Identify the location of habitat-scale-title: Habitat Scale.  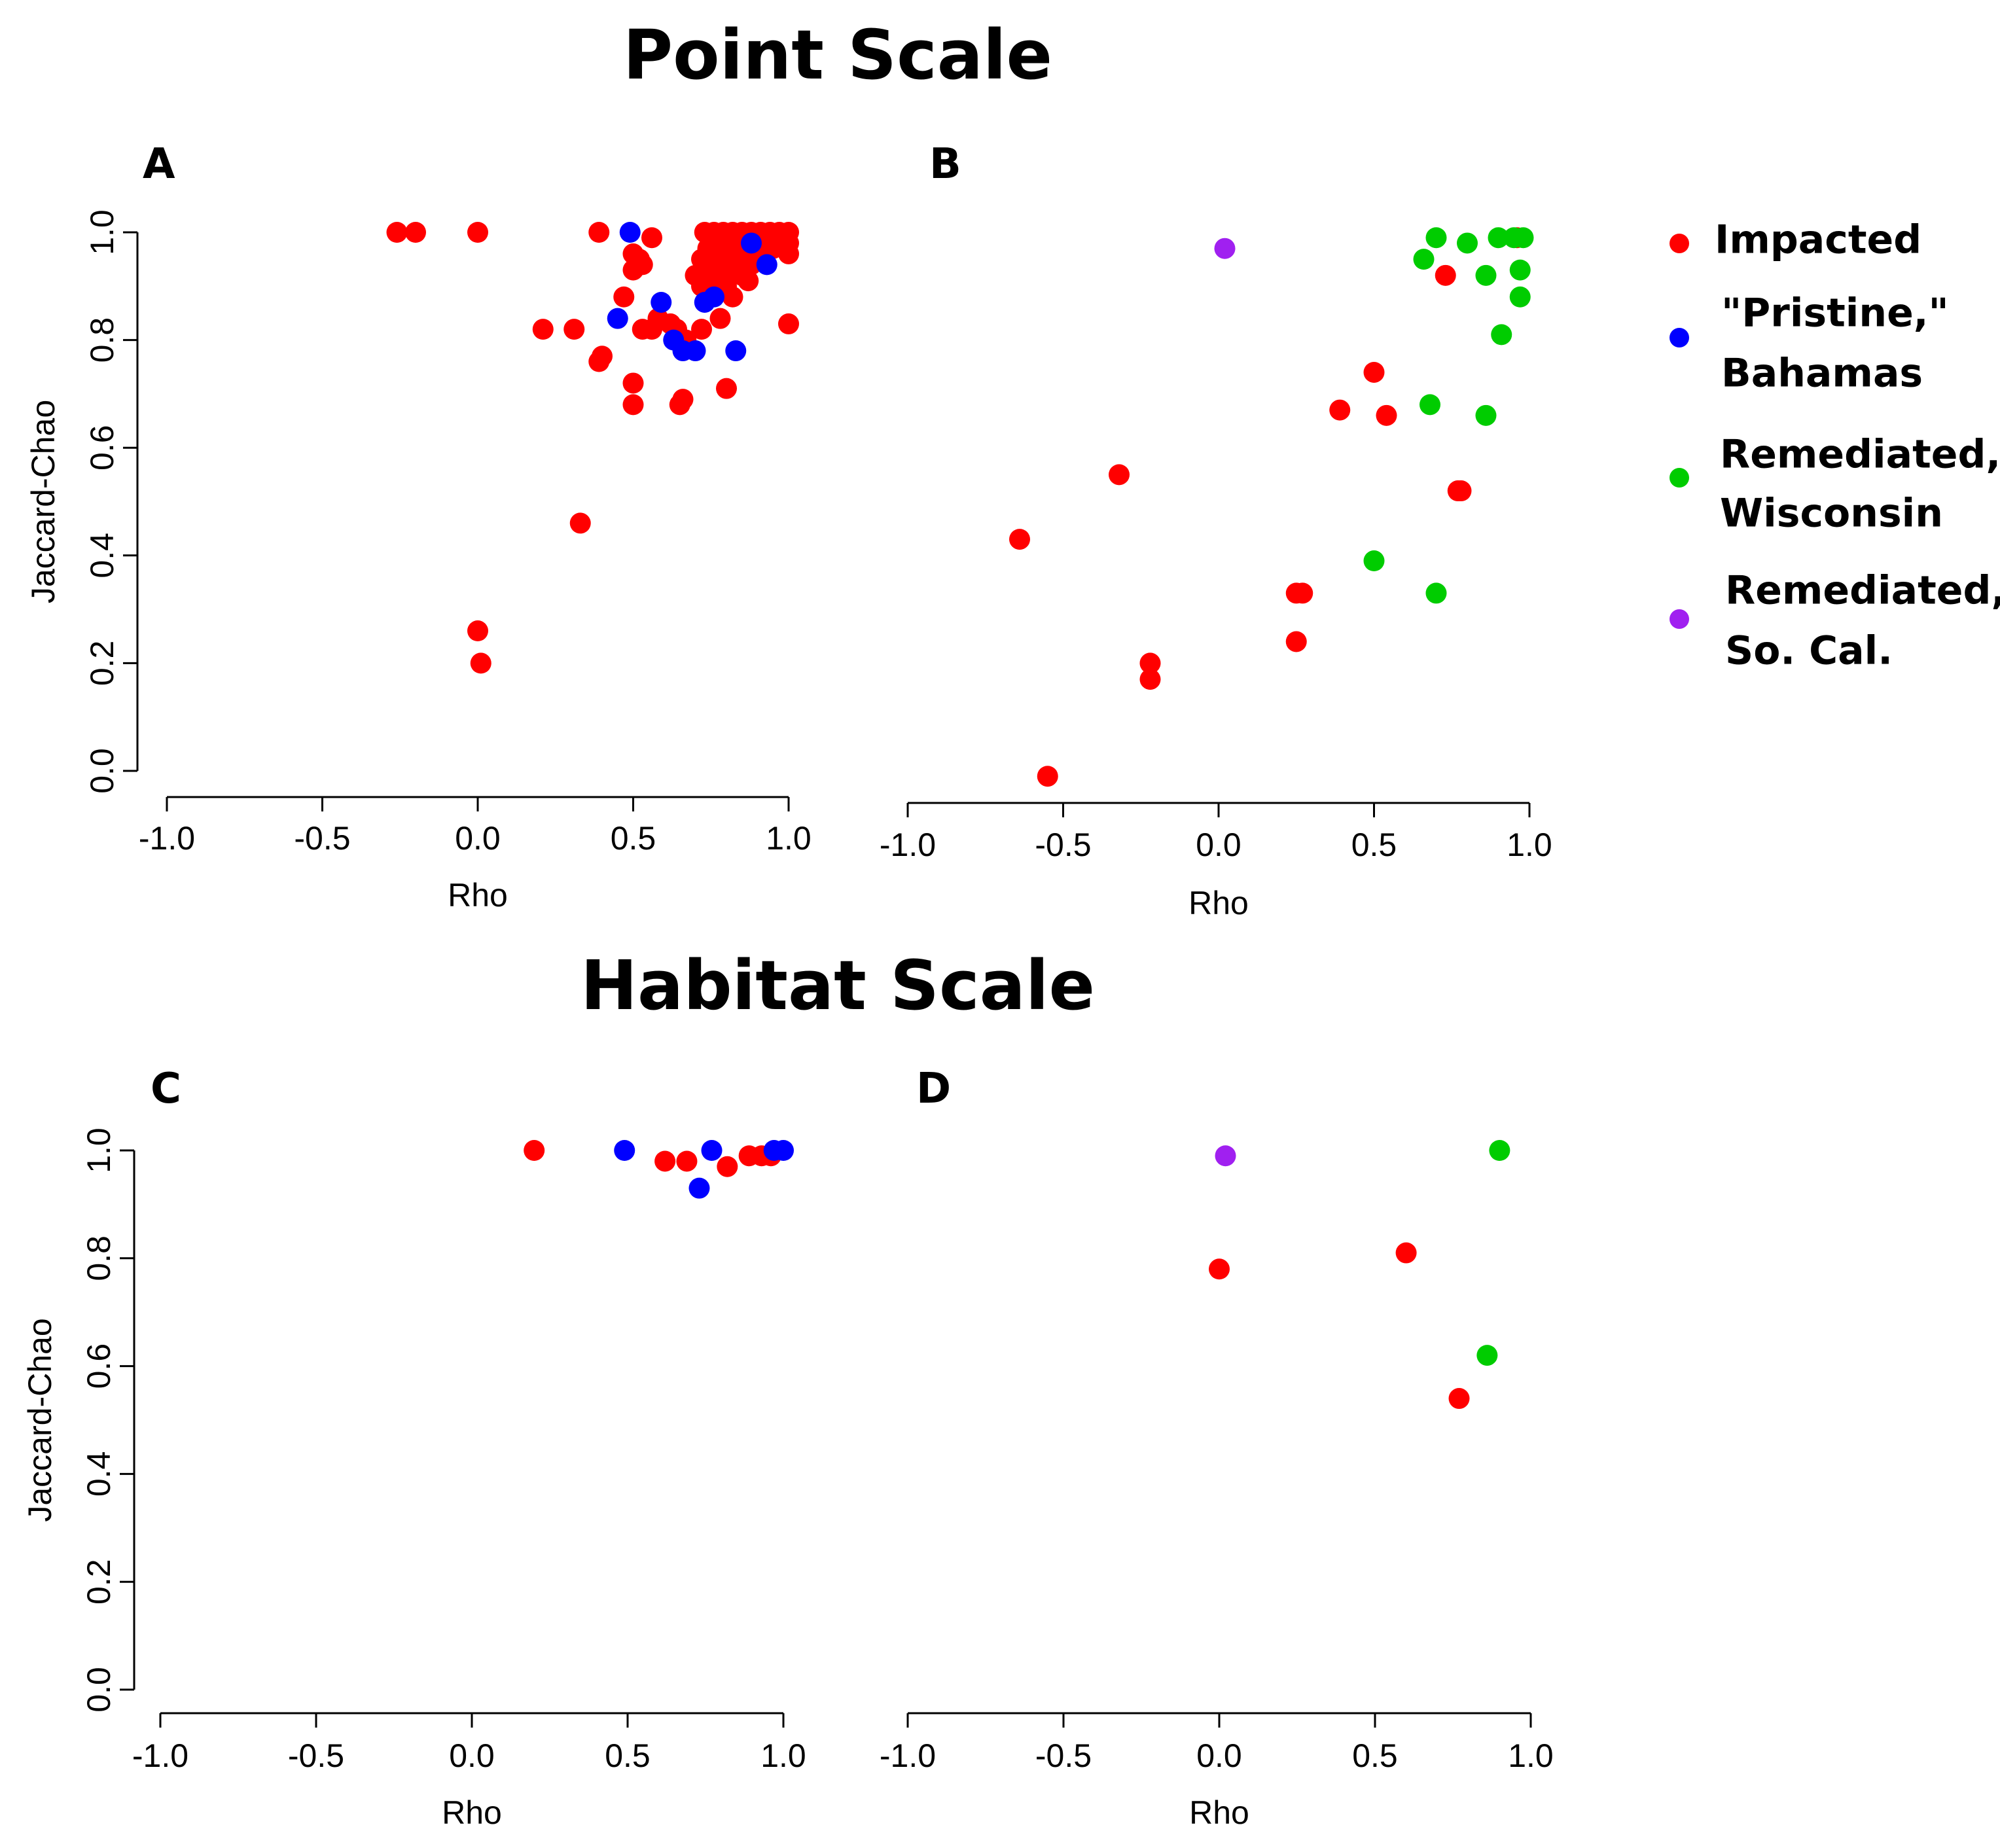
(837, 986).